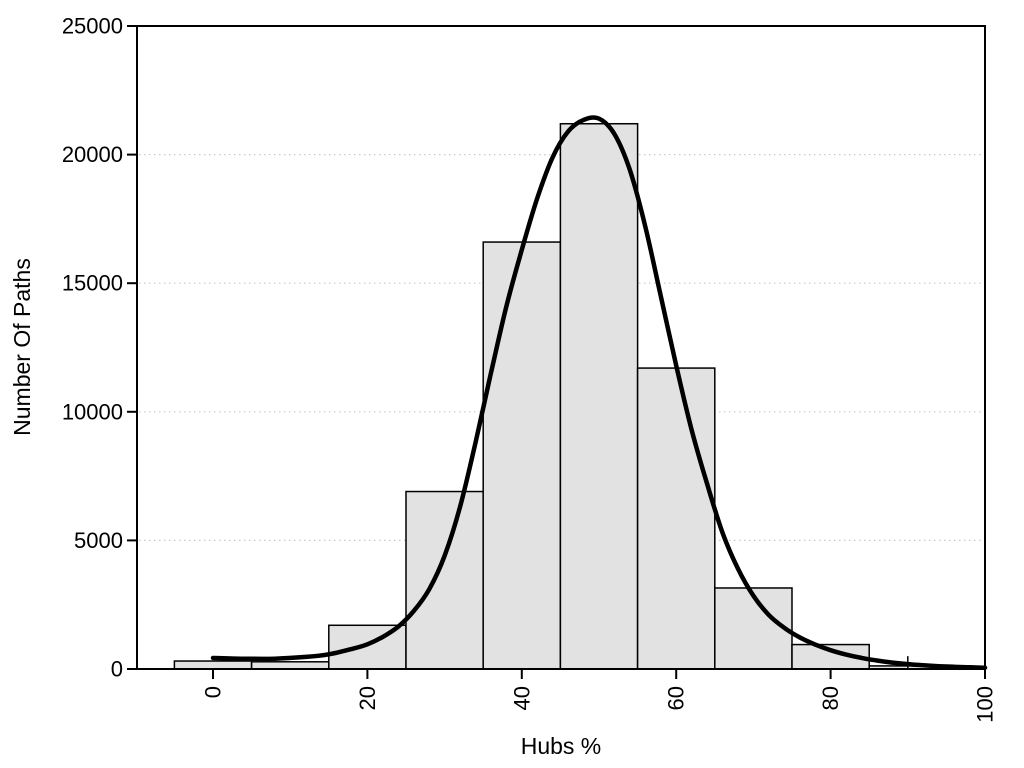 This screenshot has height=768, width=1024. What do you see at coordinates (367, 698) in the screenshot?
I see `x-tick-label: 20` at bounding box center [367, 698].